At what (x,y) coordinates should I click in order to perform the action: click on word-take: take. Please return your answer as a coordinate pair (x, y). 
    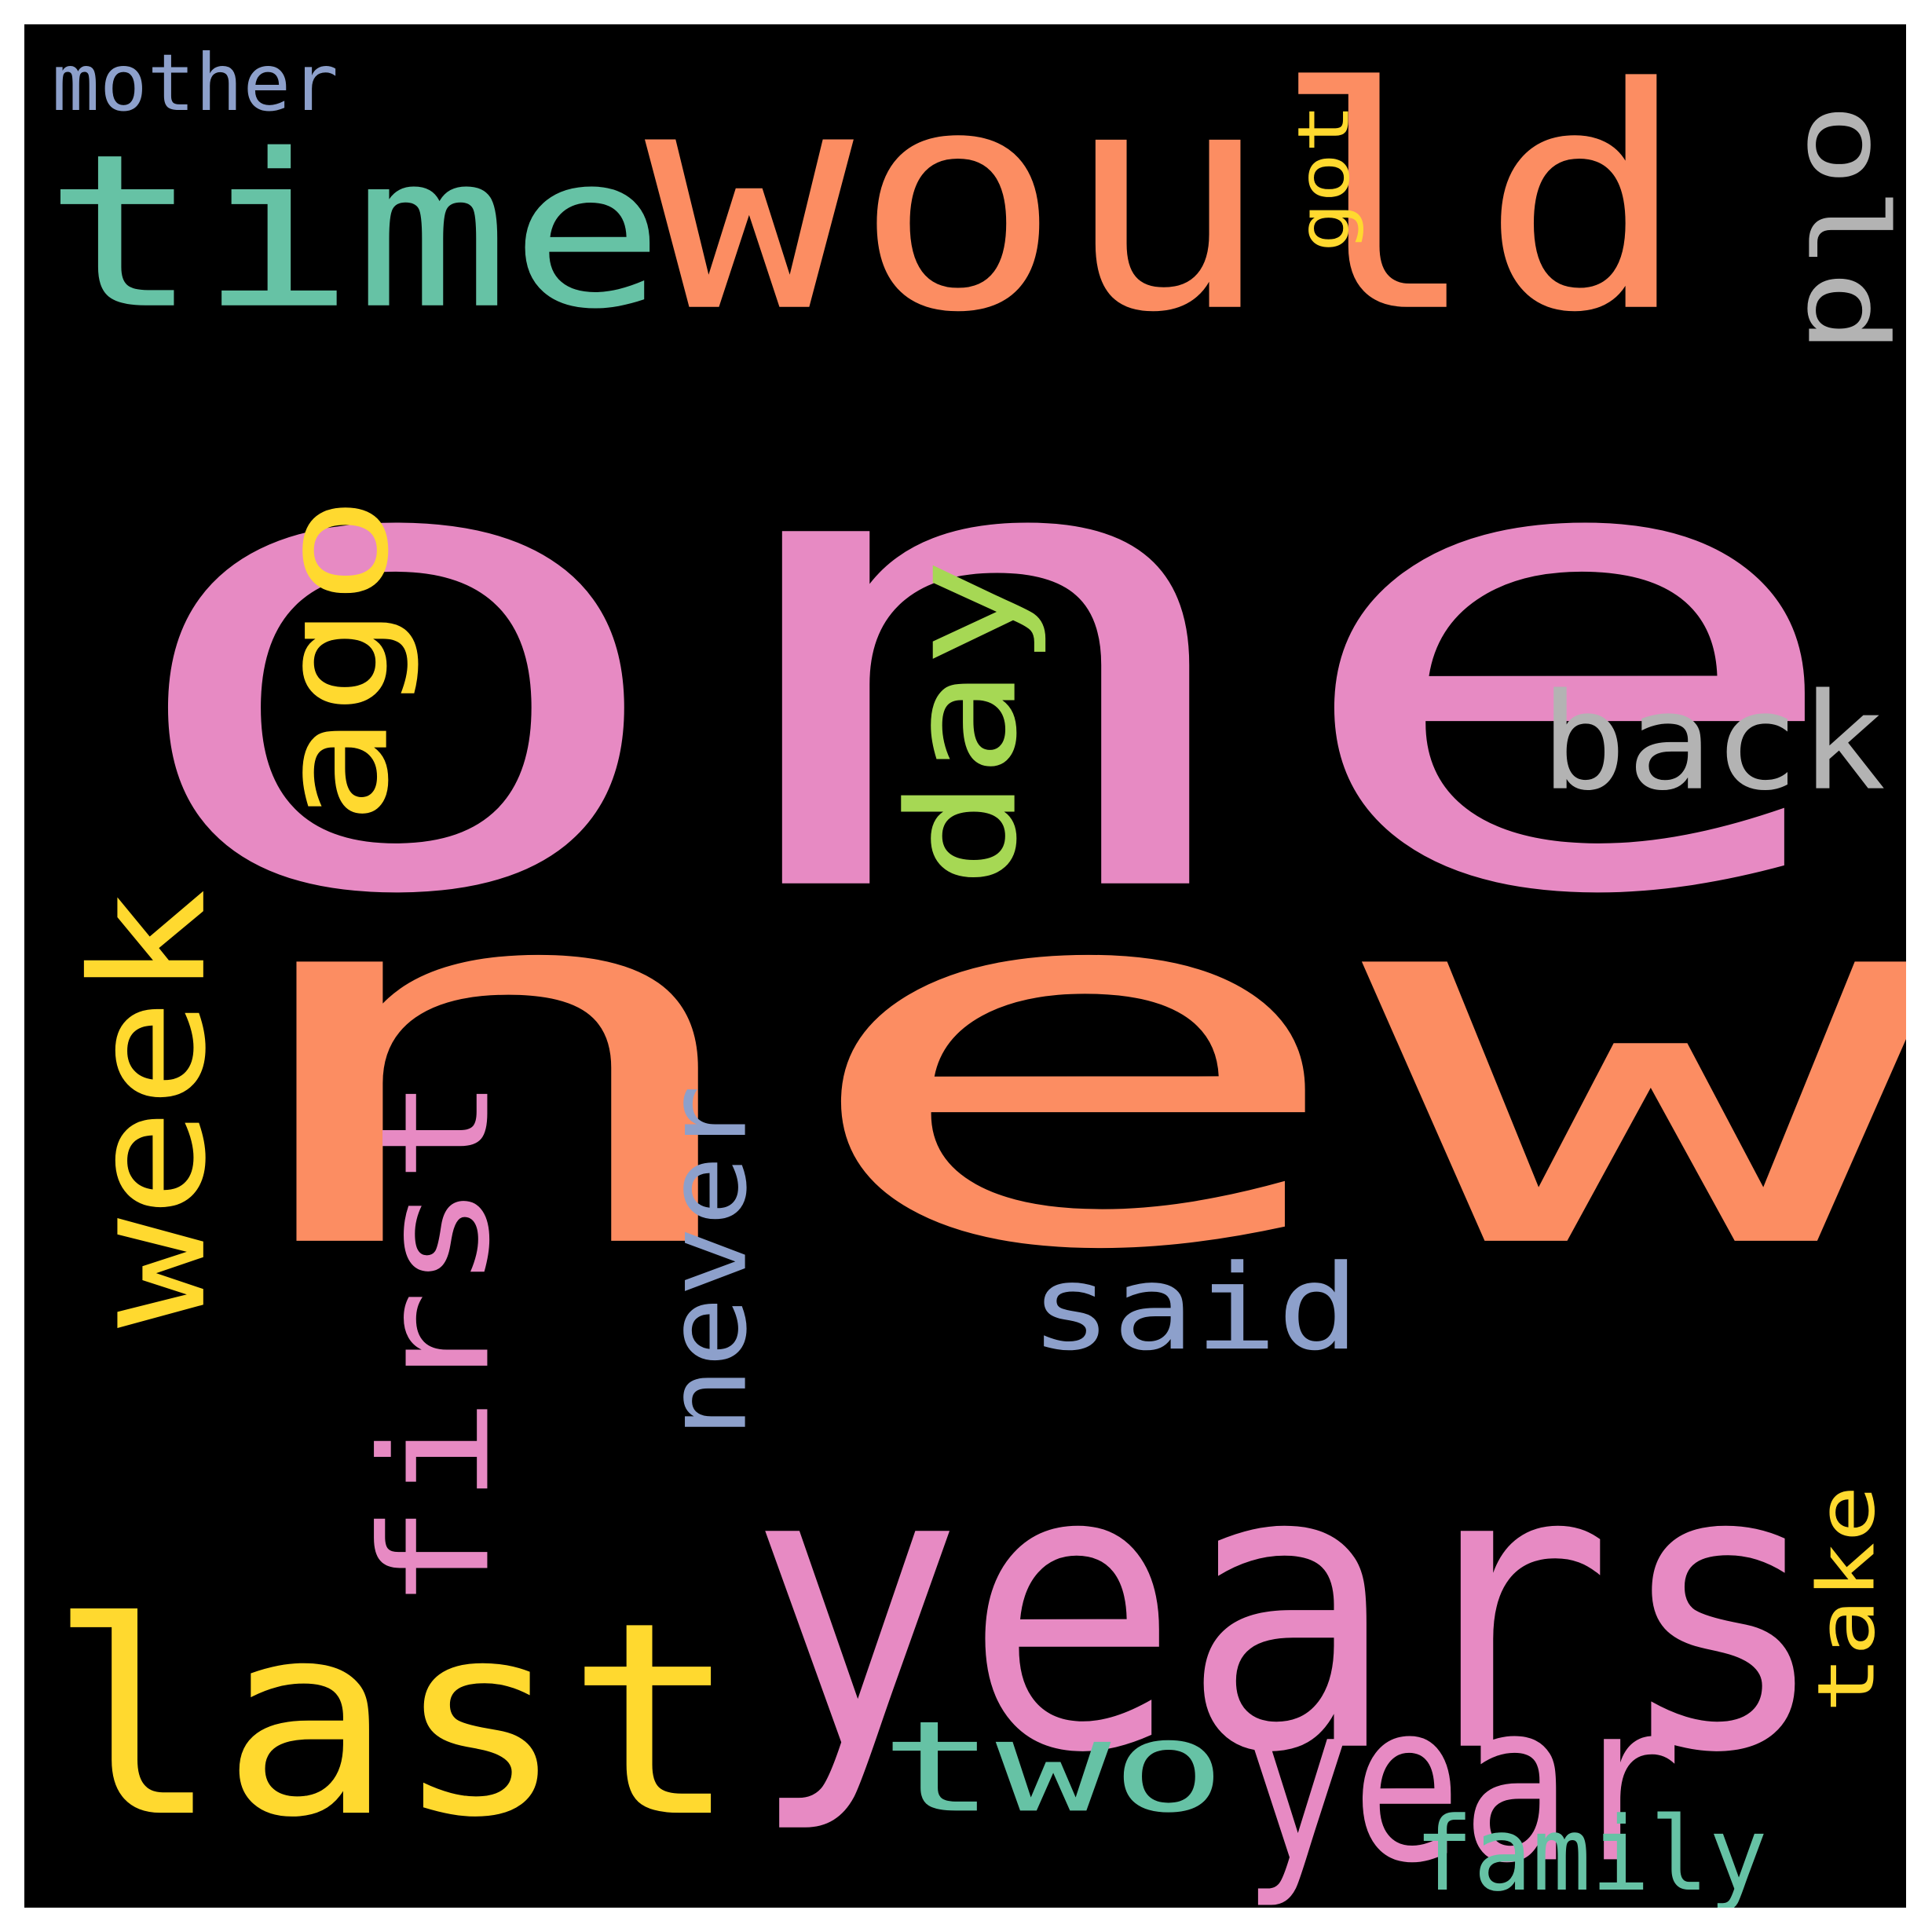
    Looking at the image, I should click on (1846, 1599).